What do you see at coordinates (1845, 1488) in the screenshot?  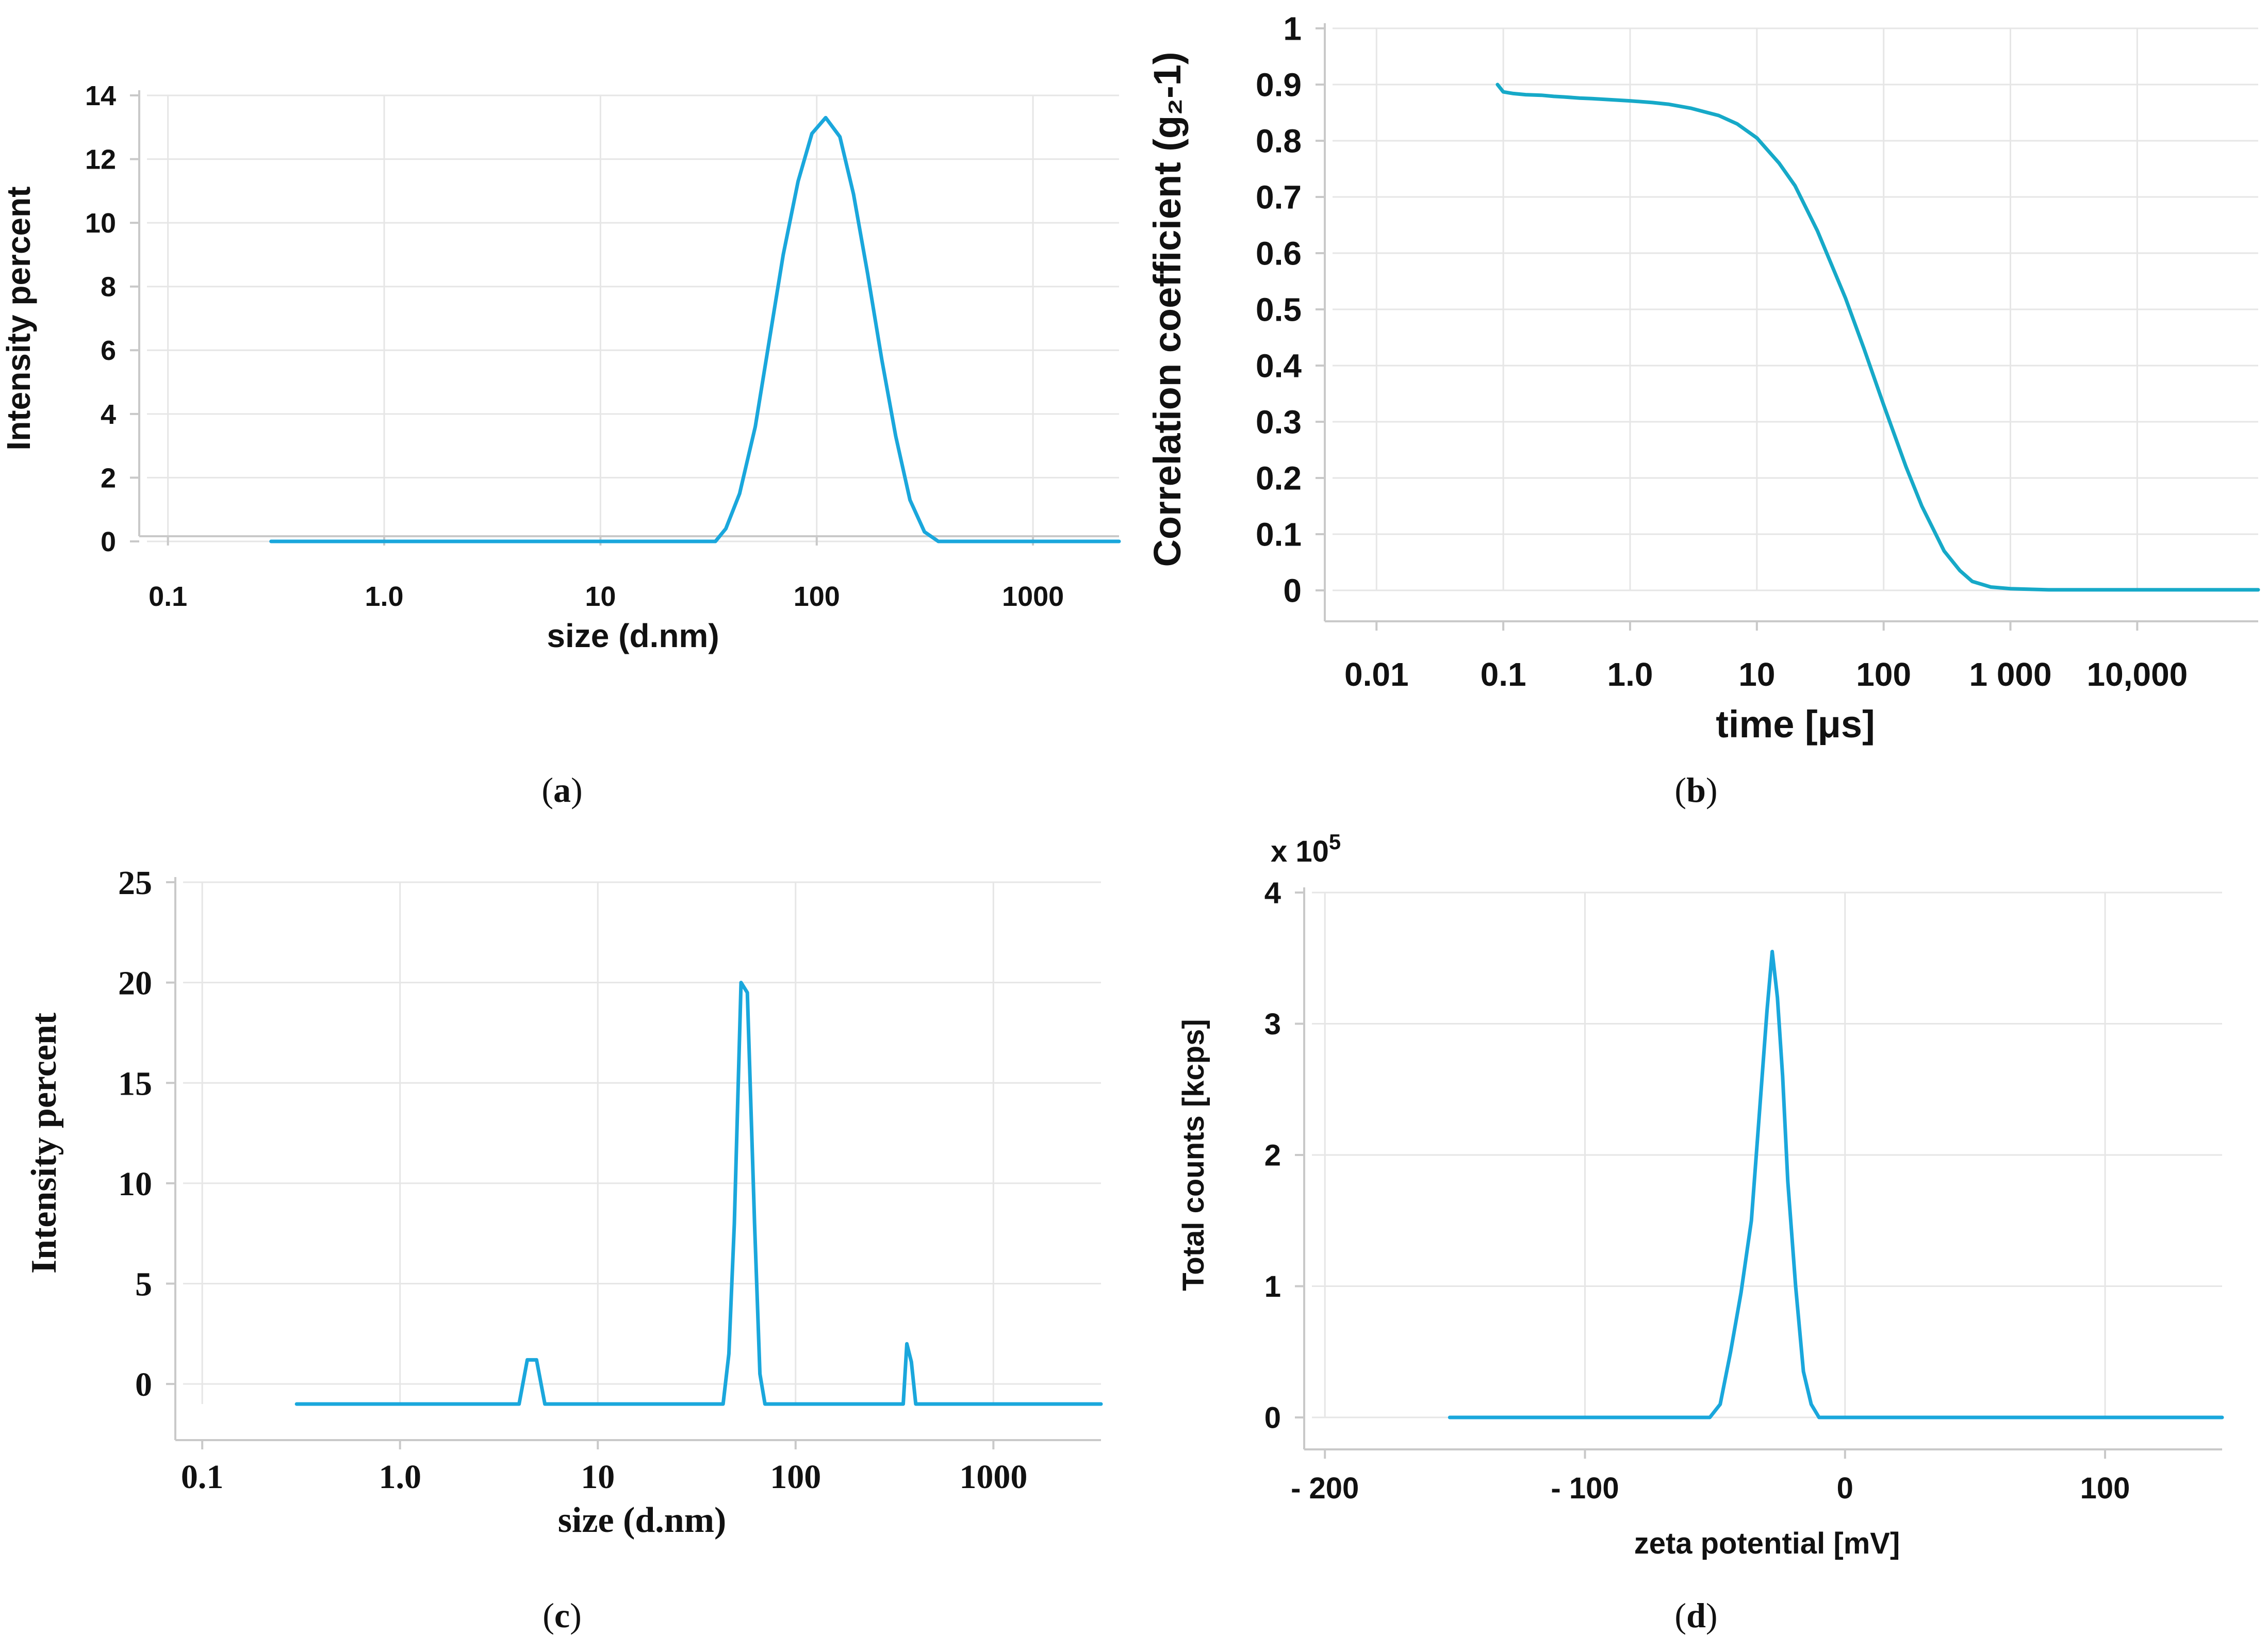 I see `x-tick-label: 0` at bounding box center [1845, 1488].